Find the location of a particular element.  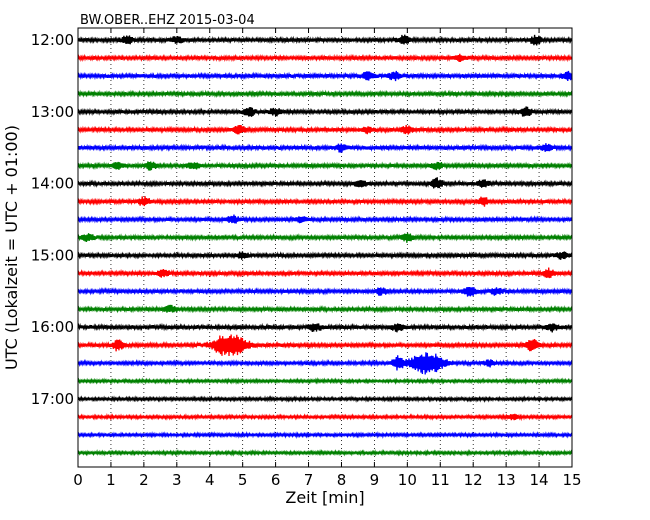

y-tick-label: 15:00 is located at coordinates (52, 255).